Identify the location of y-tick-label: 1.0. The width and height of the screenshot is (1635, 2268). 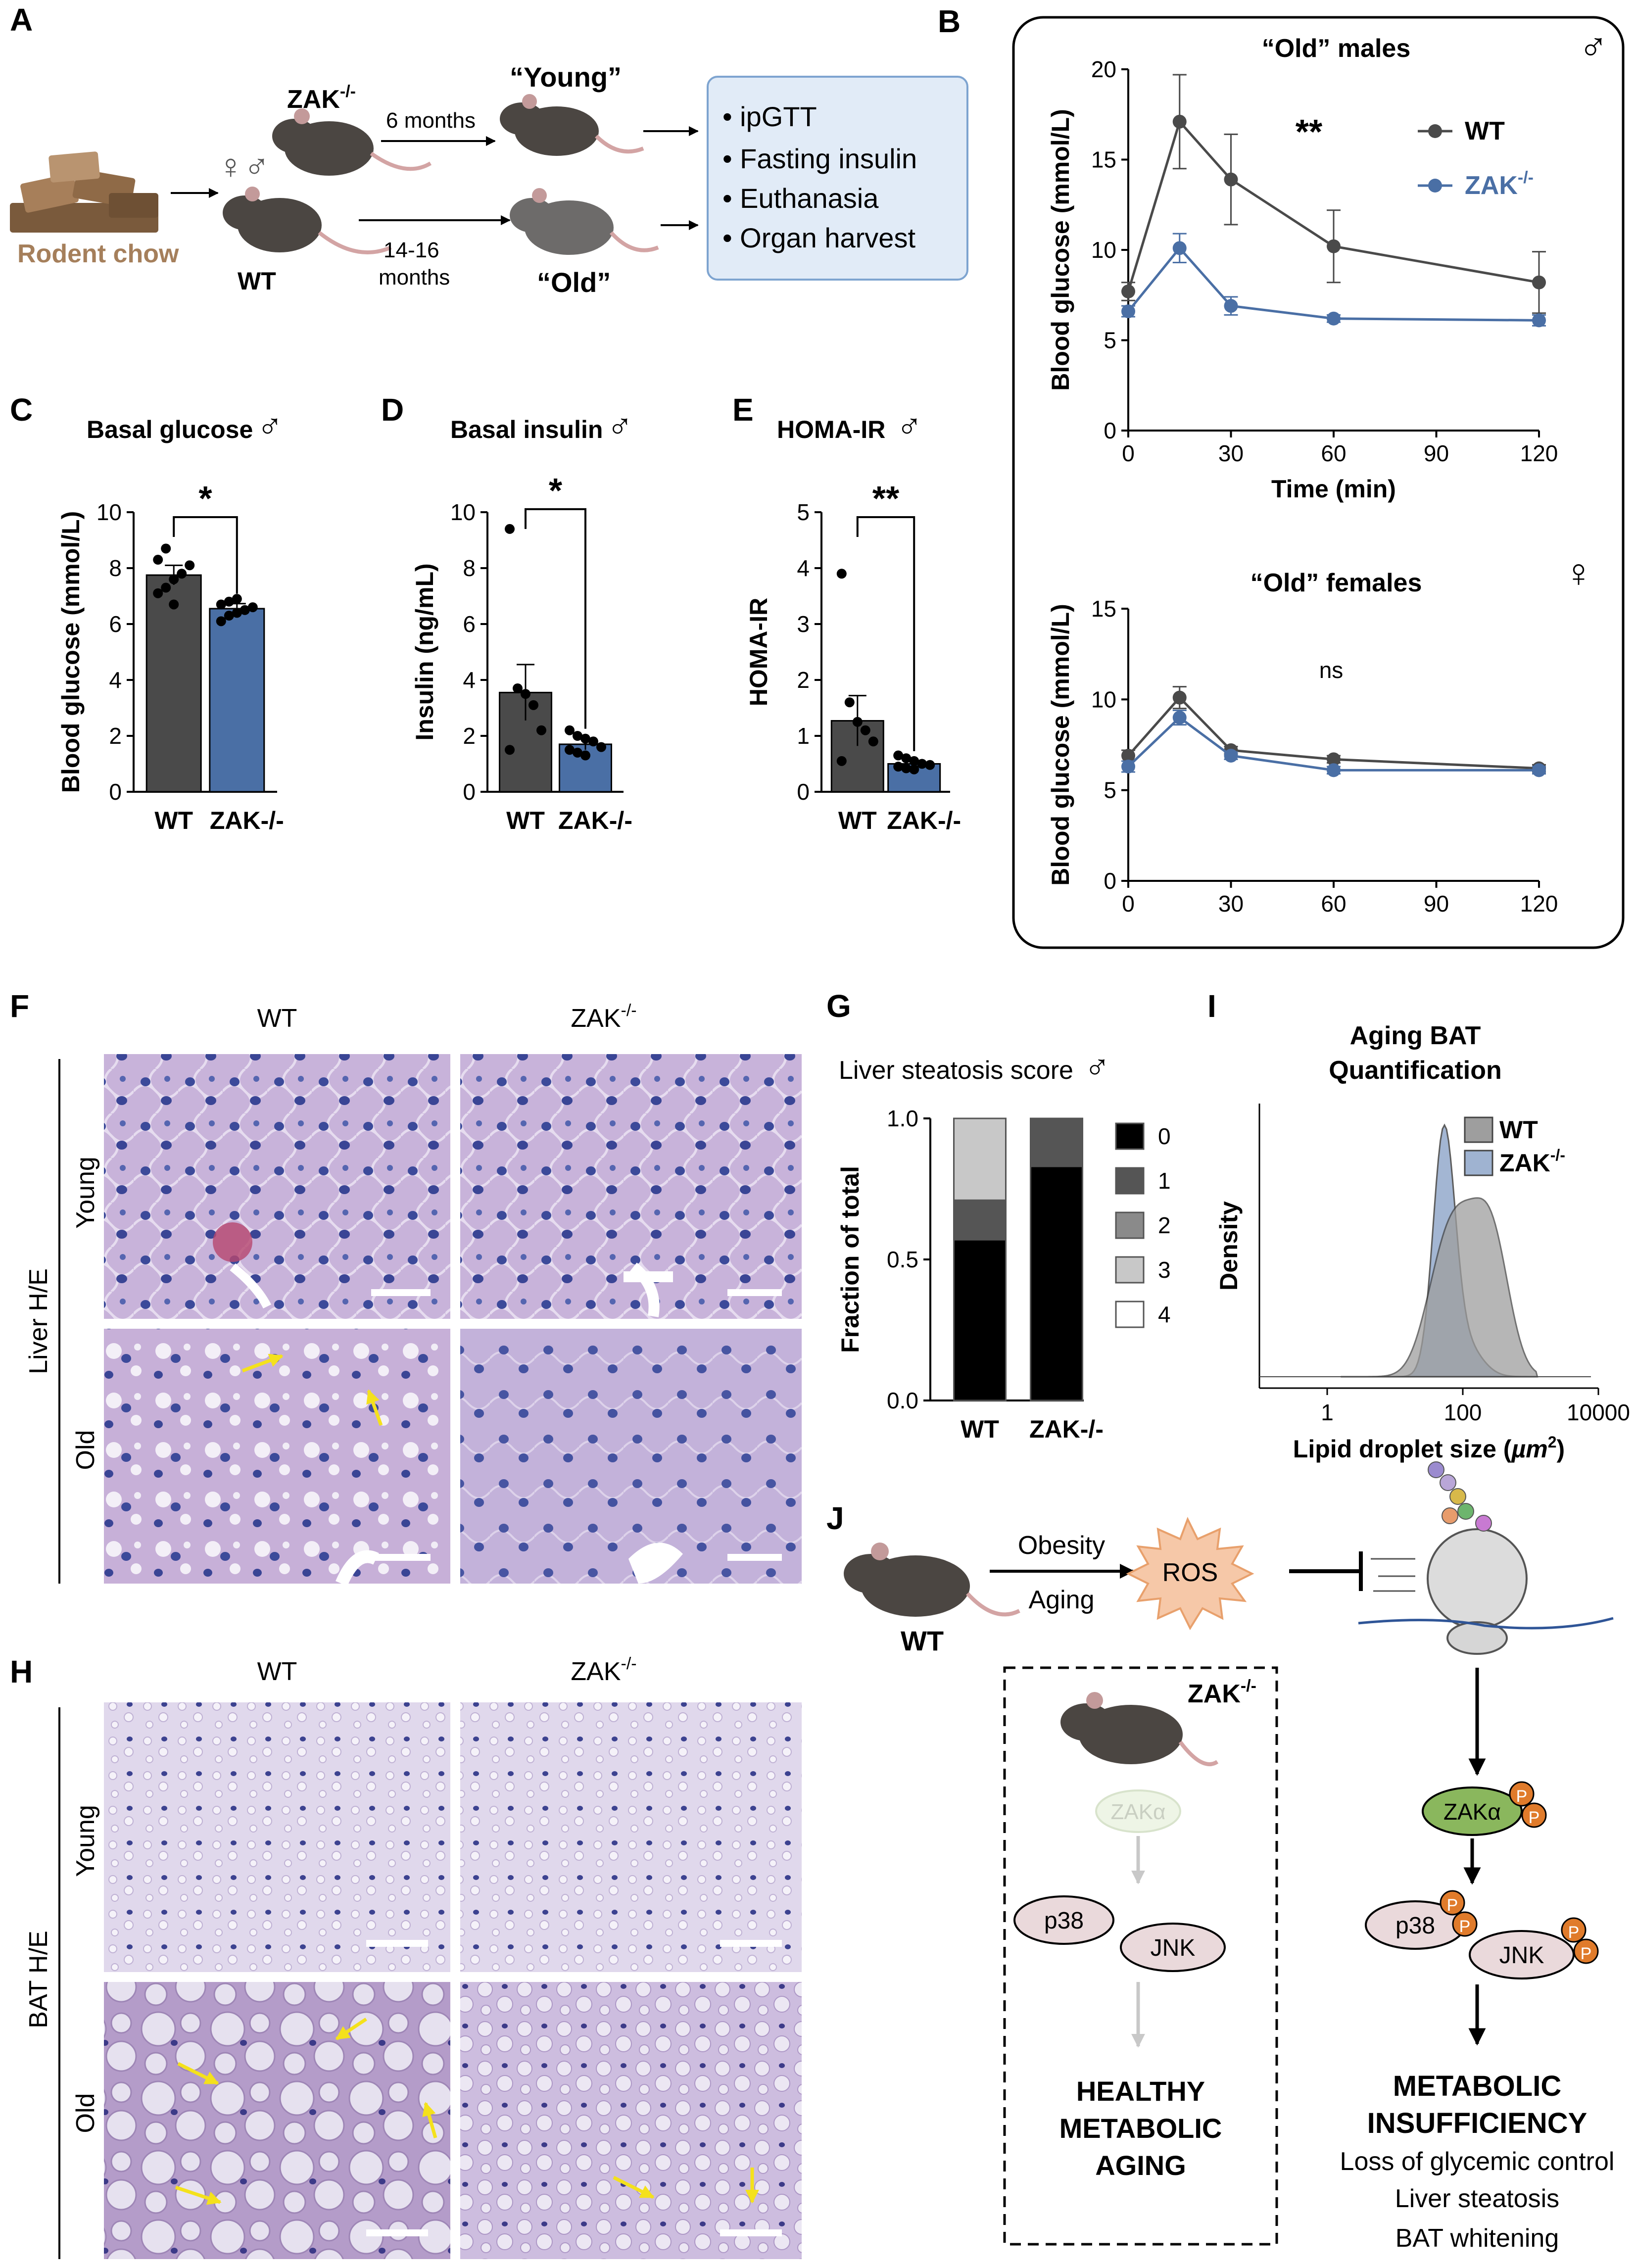
(902, 1118).